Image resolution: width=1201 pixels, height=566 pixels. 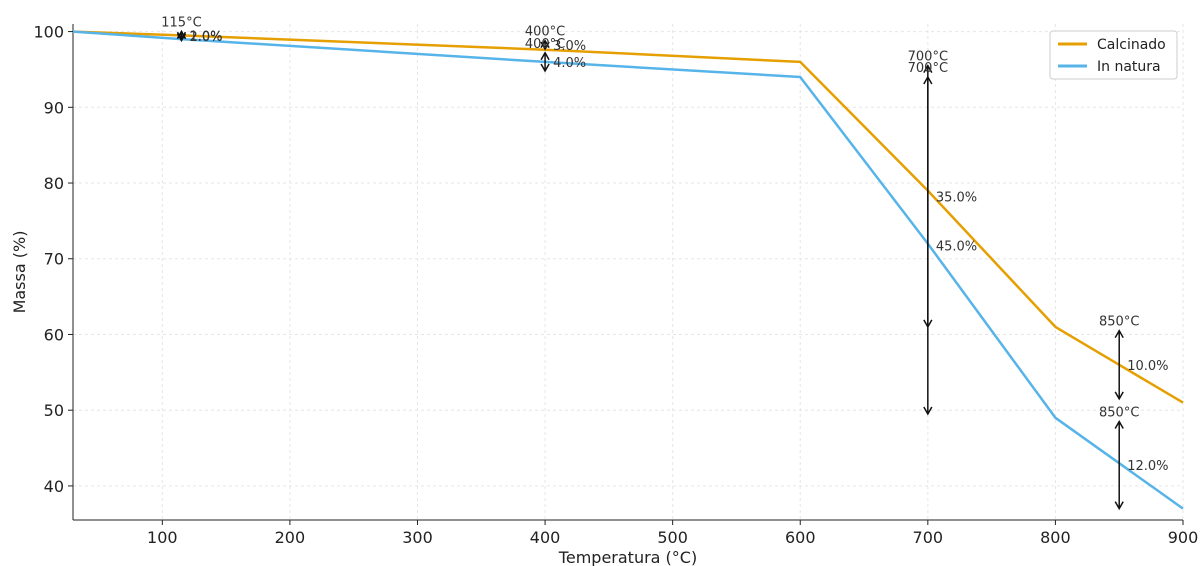 What do you see at coordinates (569, 46) in the screenshot?
I see `annotation-pct-label: 3.0%` at bounding box center [569, 46].